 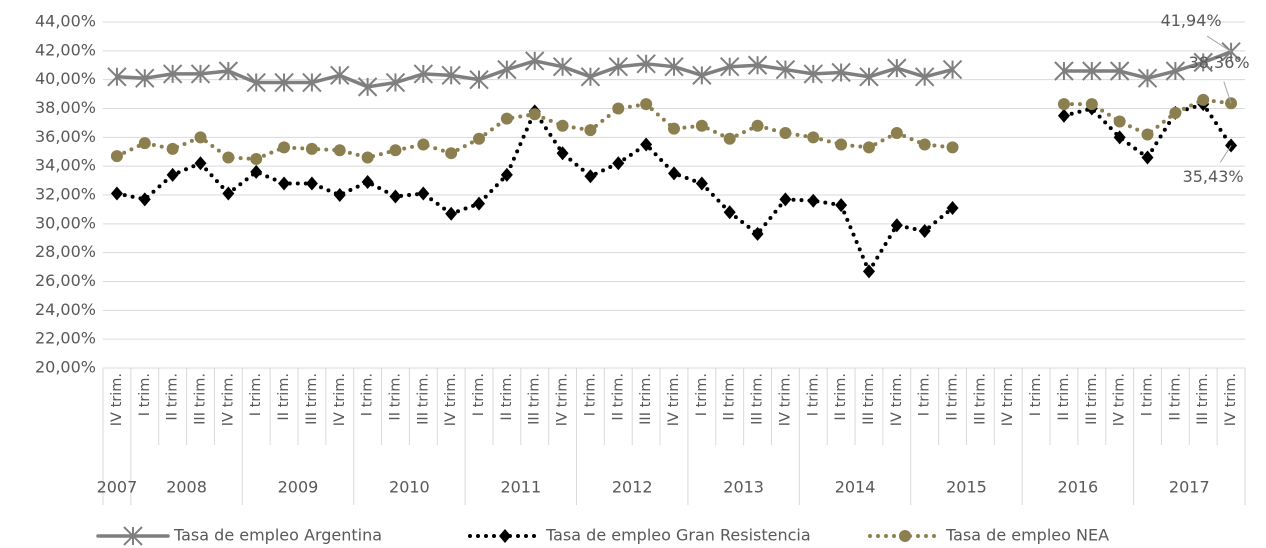 What do you see at coordinates (65, 136) in the screenshot?
I see `y-tick-label: 36,00%` at bounding box center [65, 136].